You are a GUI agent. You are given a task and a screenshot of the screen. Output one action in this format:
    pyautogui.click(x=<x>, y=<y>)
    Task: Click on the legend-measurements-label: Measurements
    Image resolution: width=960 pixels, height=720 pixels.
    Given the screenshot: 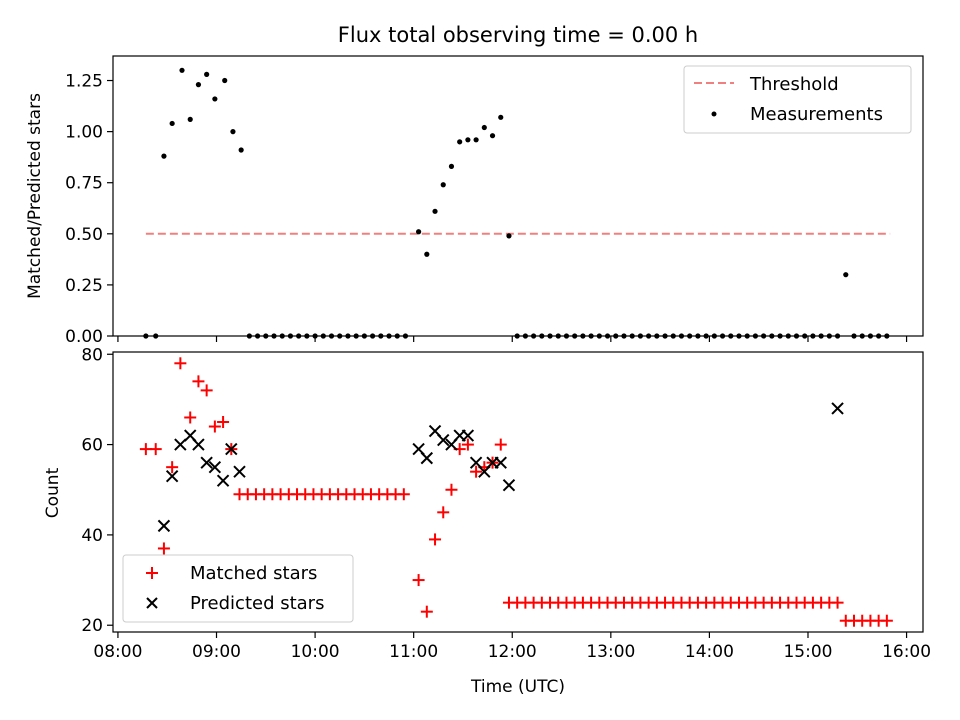 What is the action you would take?
    pyautogui.click(x=816, y=114)
    